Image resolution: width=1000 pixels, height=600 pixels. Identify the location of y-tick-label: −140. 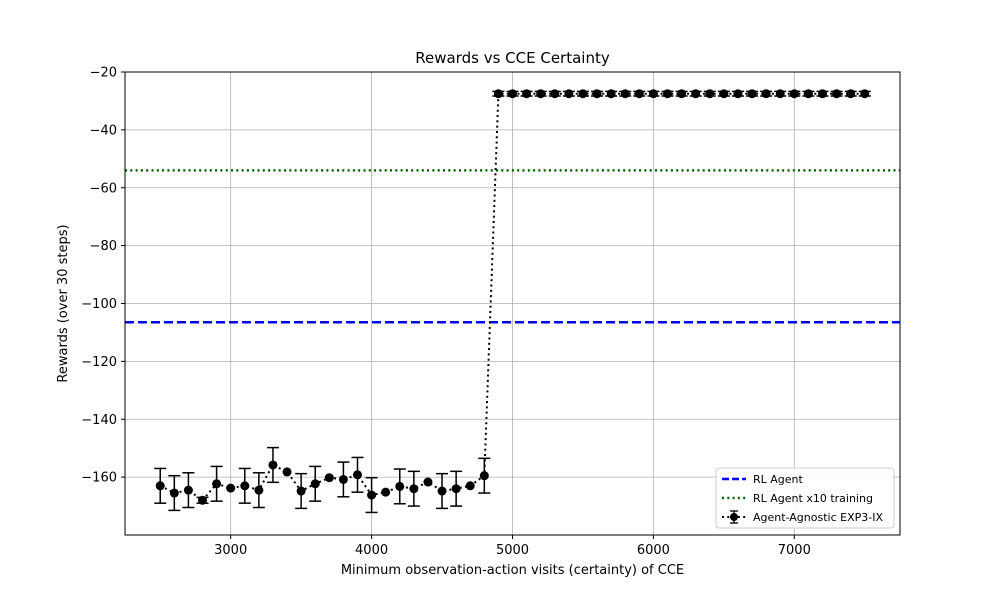
(99, 420).